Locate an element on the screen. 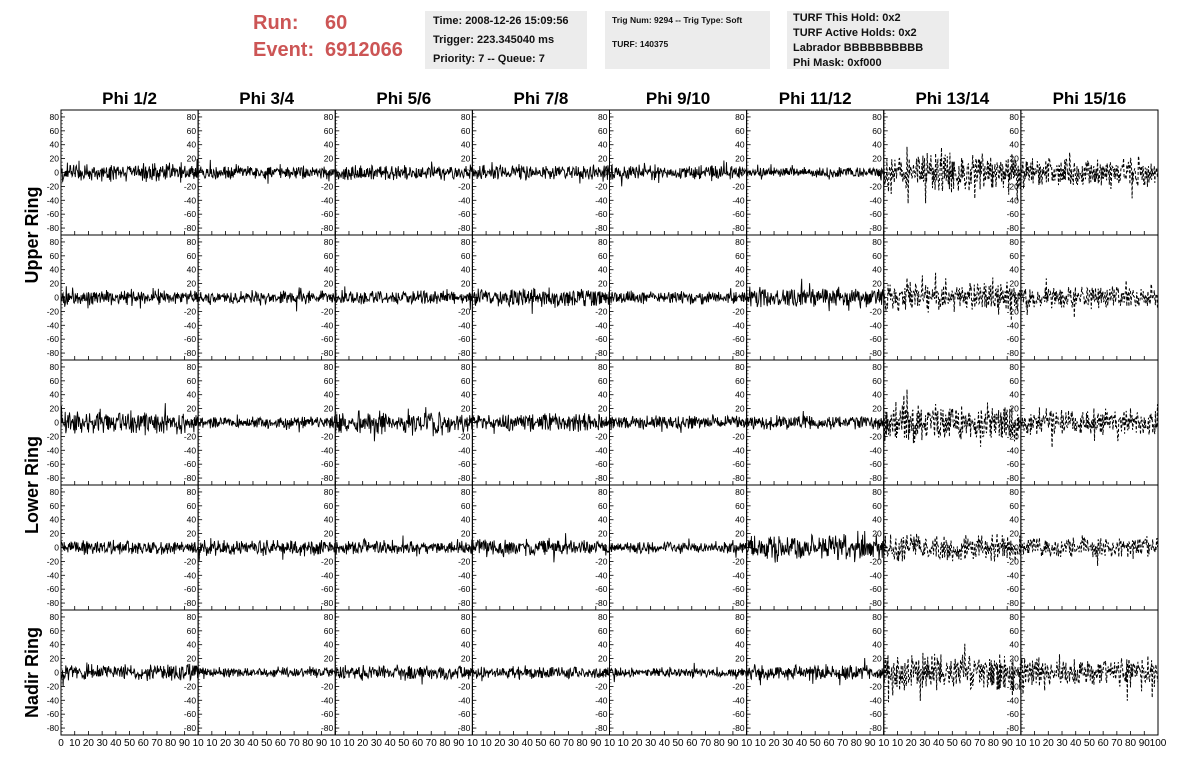 This screenshot has width=1196, height=772. time-text: Time: 2008-12-26 15:09:56 is located at coordinates (501, 21).